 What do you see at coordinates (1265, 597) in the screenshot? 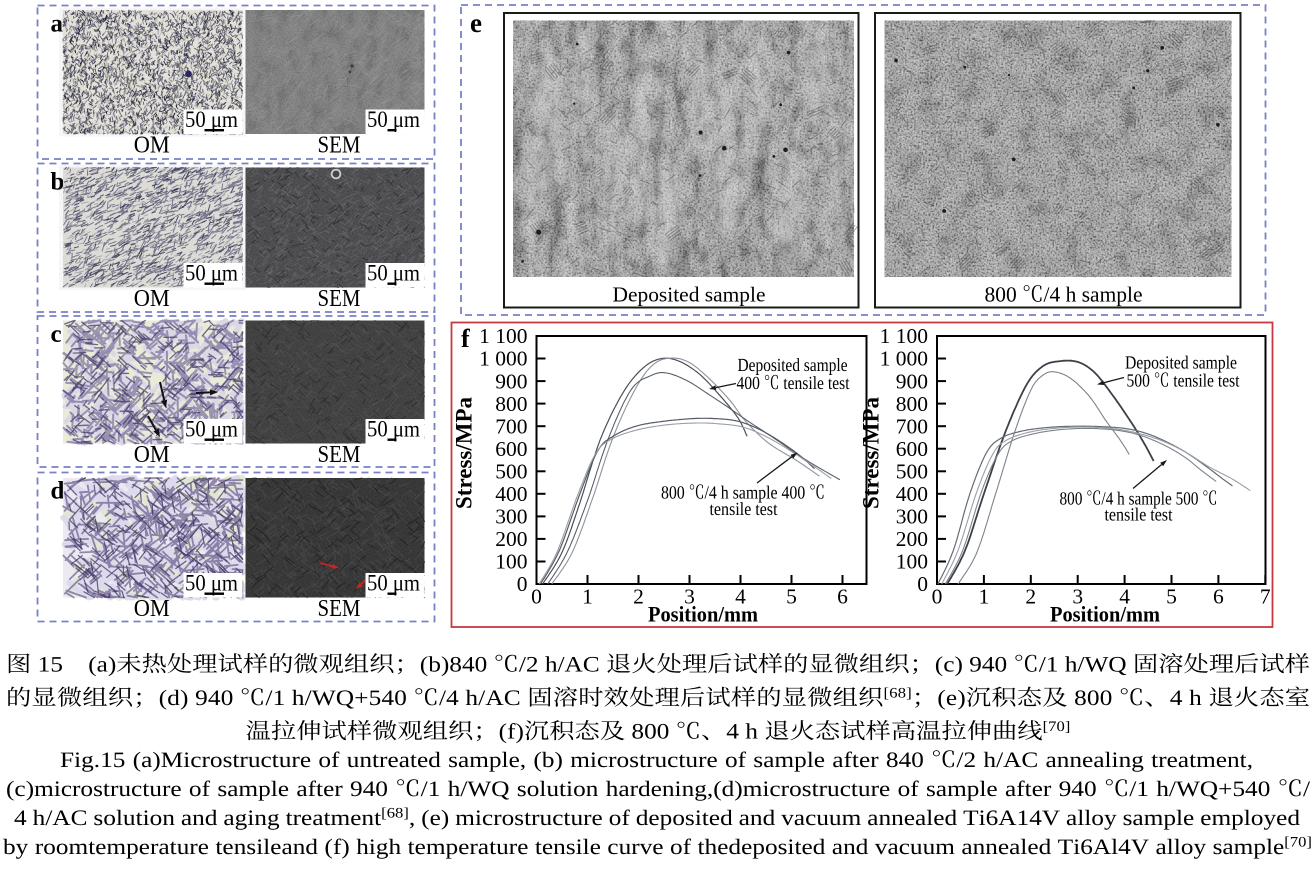
I see `svg-text: 7` at bounding box center [1265, 597].